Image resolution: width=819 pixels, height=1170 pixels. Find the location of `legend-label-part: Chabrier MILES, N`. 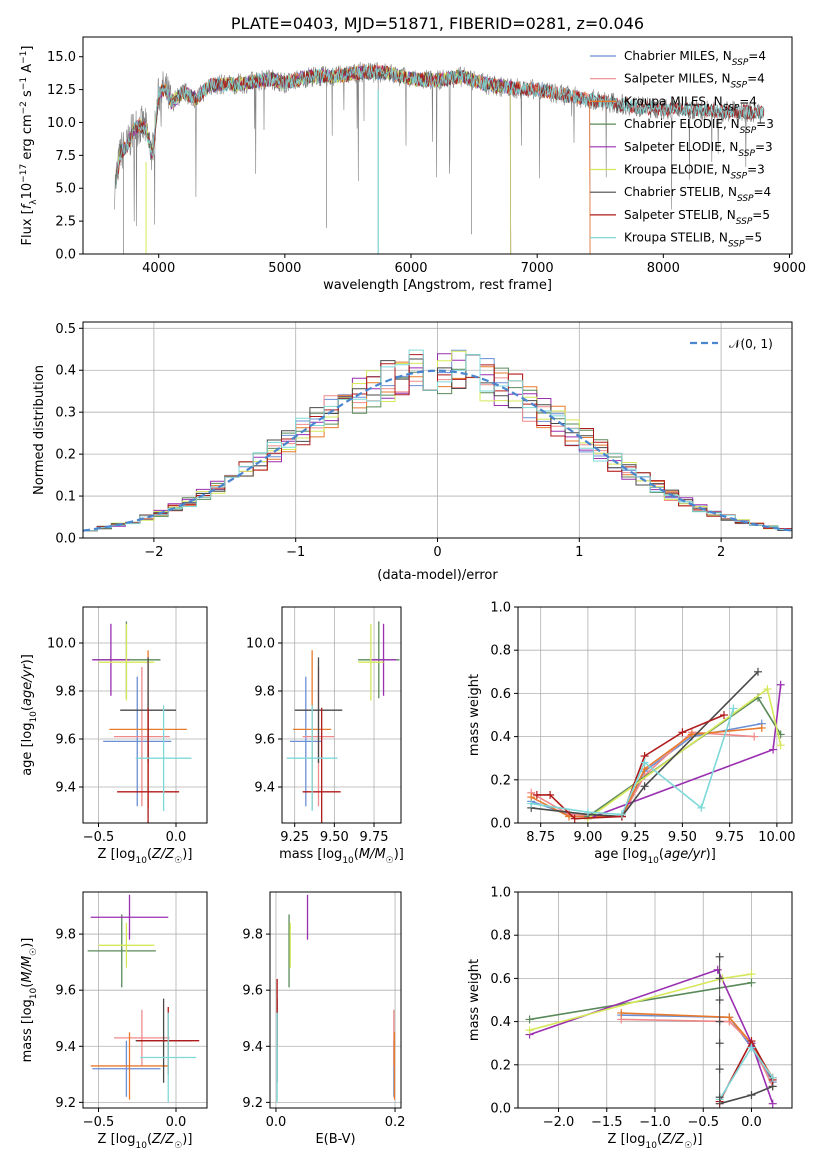

legend-label-part: Chabrier MILES, N is located at coordinates (678, 56).